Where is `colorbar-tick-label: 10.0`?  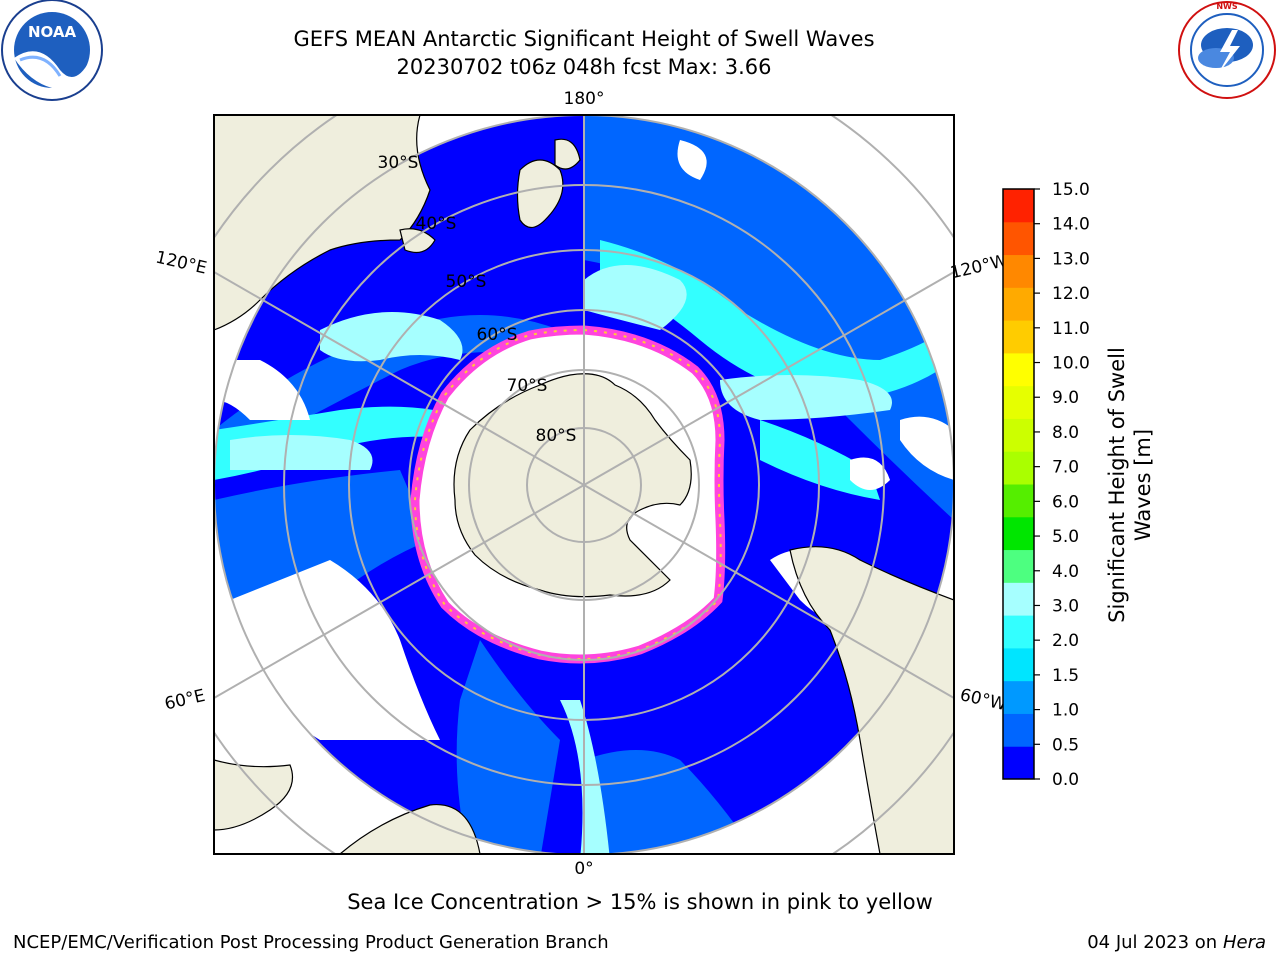 colorbar-tick-label: 10.0 is located at coordinates (1071, 364).